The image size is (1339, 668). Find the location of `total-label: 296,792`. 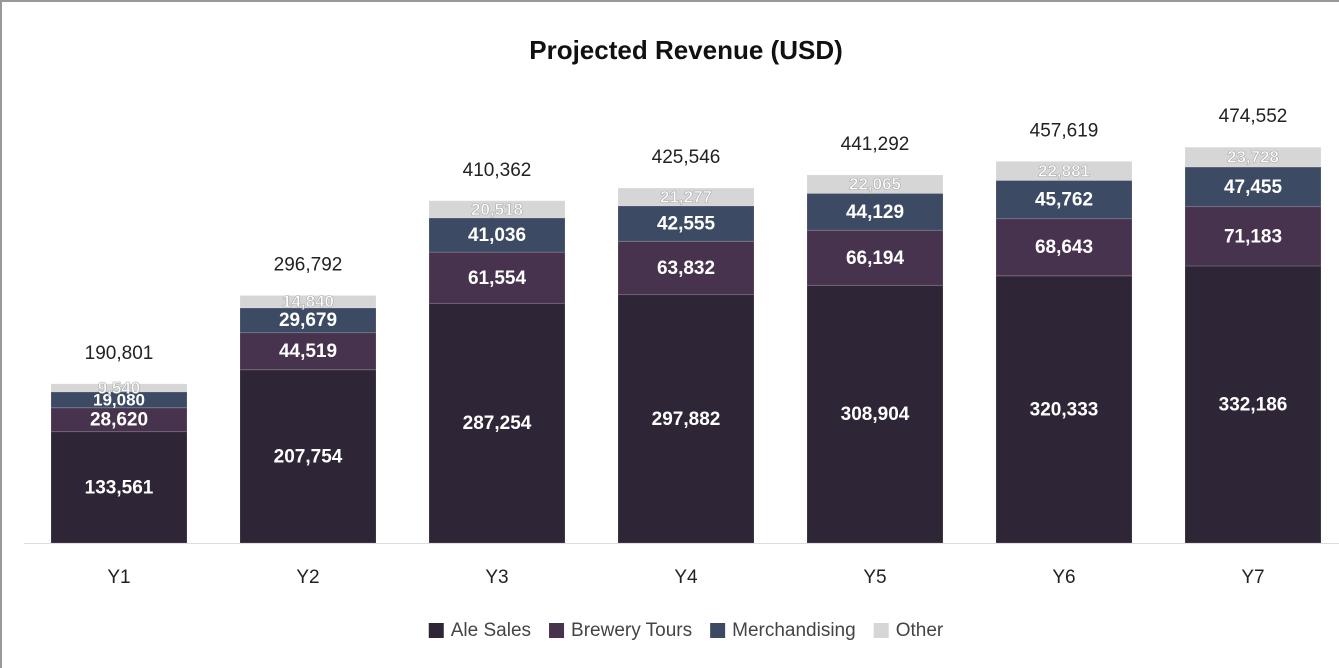

total-label: 296,792 is located at coordinates (308, 264).